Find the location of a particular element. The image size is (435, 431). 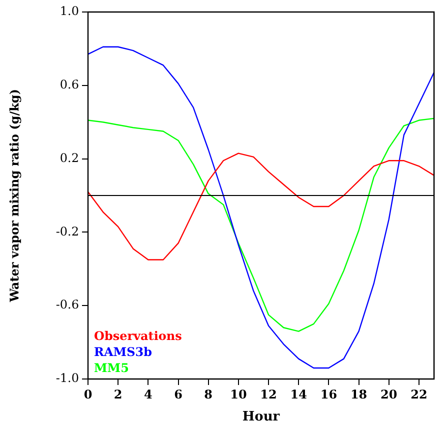

x-tick-label: 10 is located at coordinates (238, 394).